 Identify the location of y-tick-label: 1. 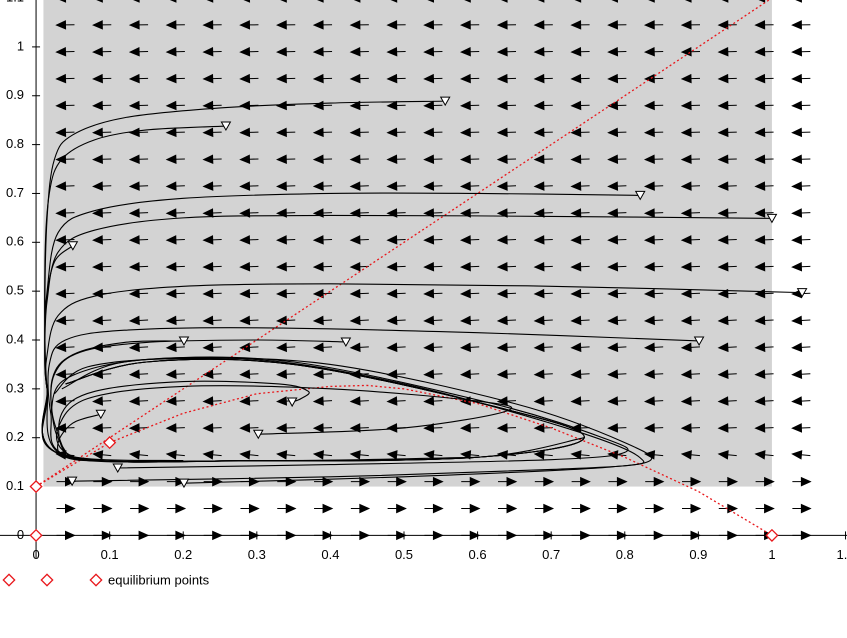
(20, 45).